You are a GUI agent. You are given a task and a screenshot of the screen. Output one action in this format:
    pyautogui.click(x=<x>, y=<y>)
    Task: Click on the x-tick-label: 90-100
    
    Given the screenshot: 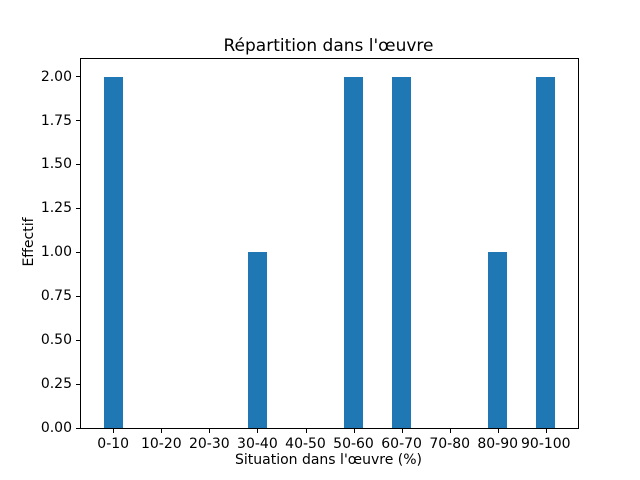 What is the action you would take?
    pyautogui.click(x=546, y=444)
    